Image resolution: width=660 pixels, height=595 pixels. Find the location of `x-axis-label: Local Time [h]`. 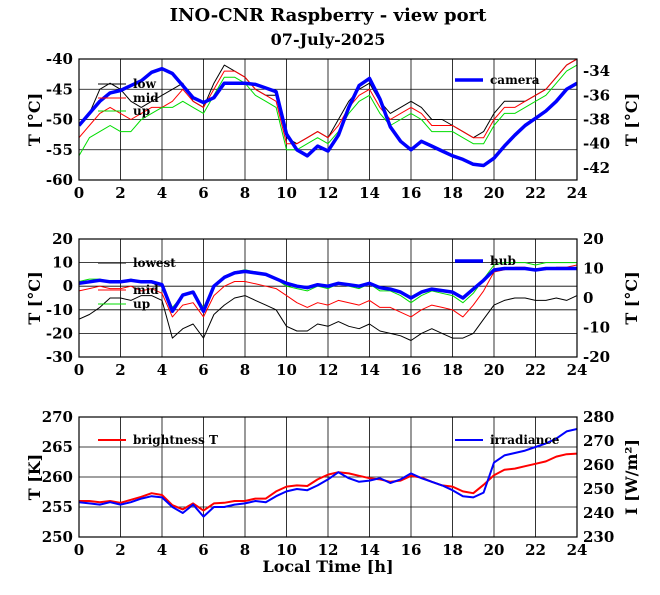

x-axis-label: Local Time [h] is located at coordinates (327, 566).